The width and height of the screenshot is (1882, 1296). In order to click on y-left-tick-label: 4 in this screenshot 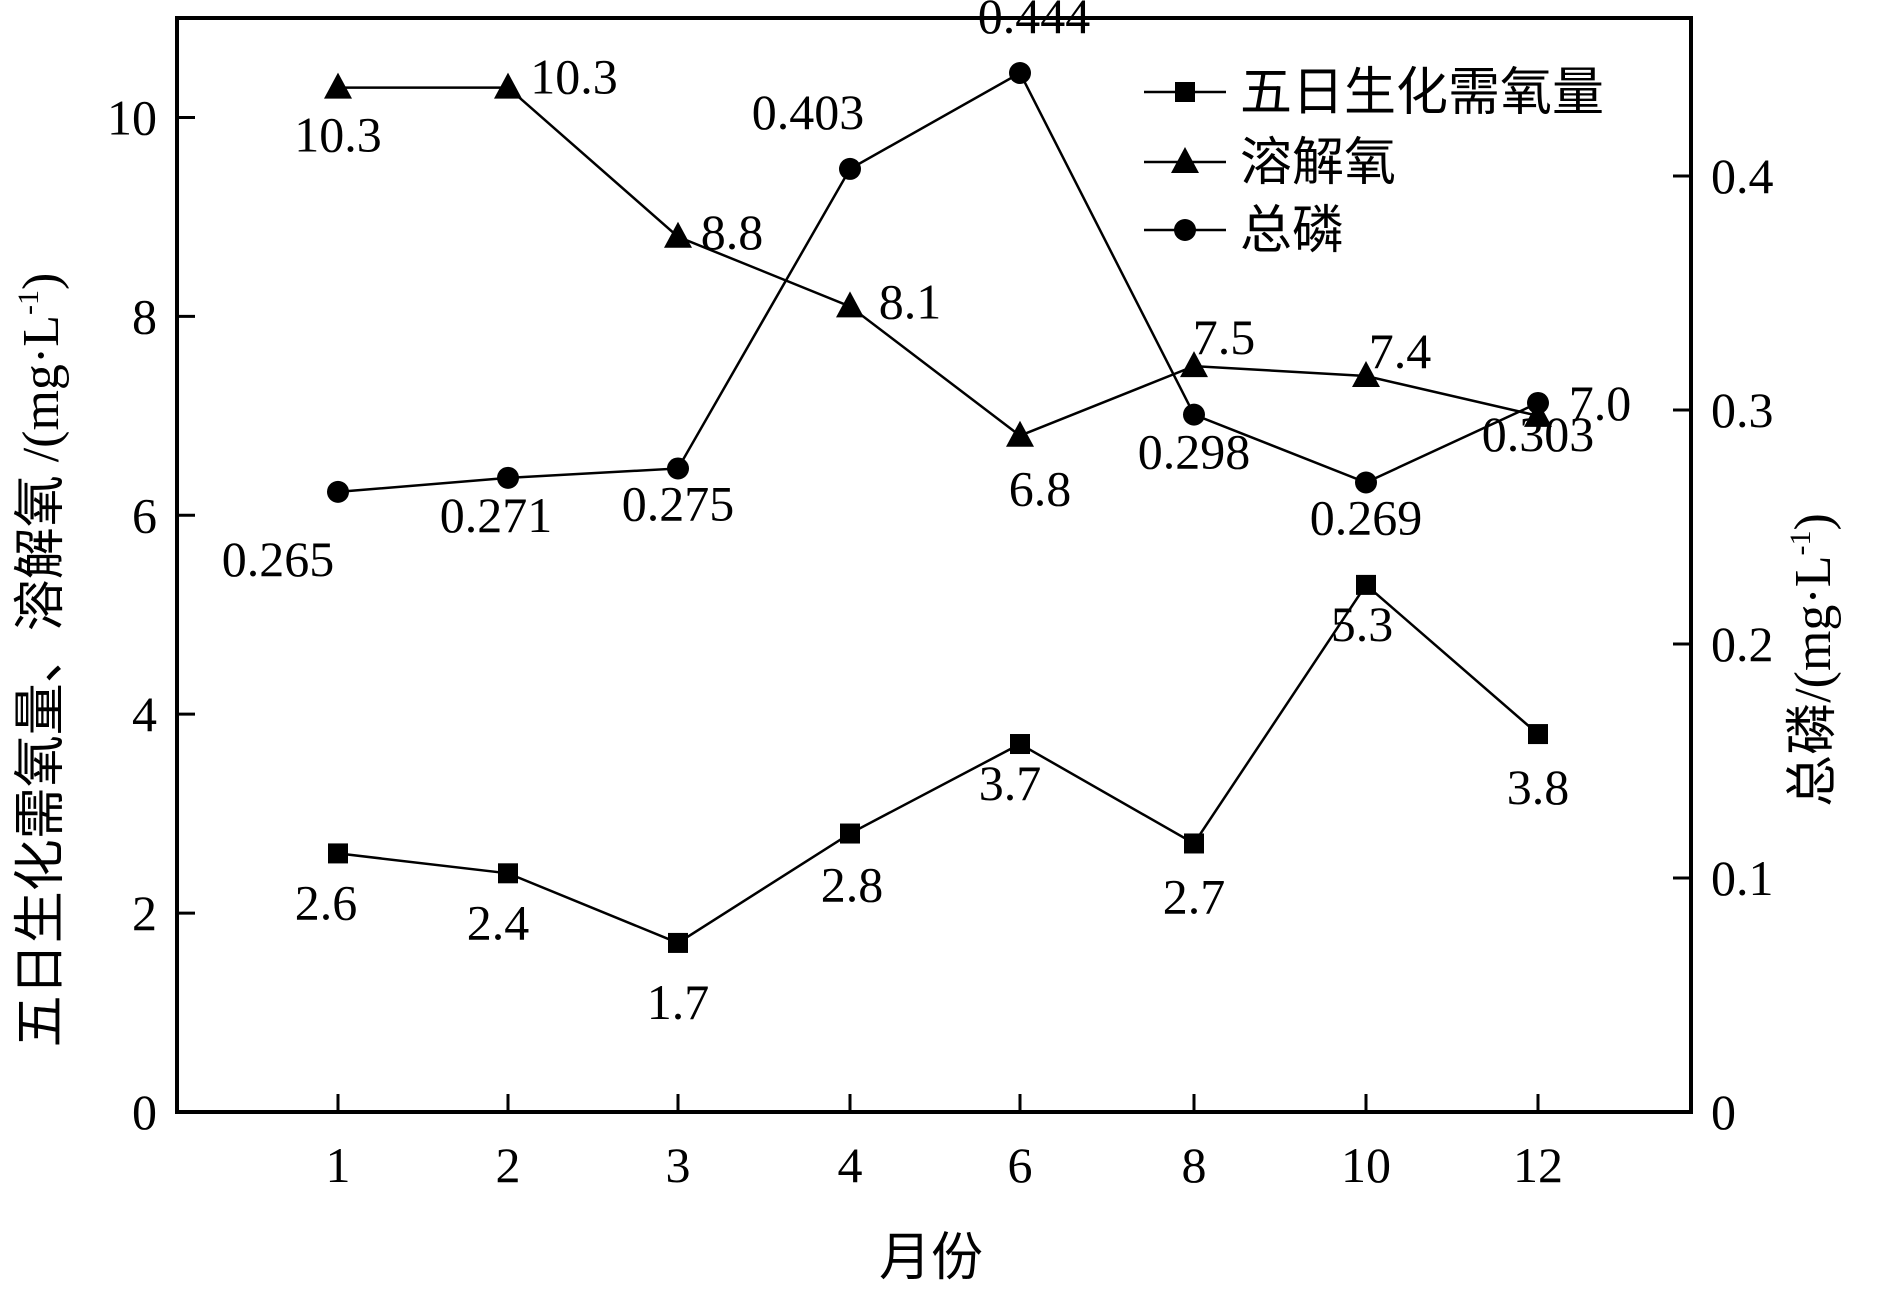, I will do `click(144, 714)`.